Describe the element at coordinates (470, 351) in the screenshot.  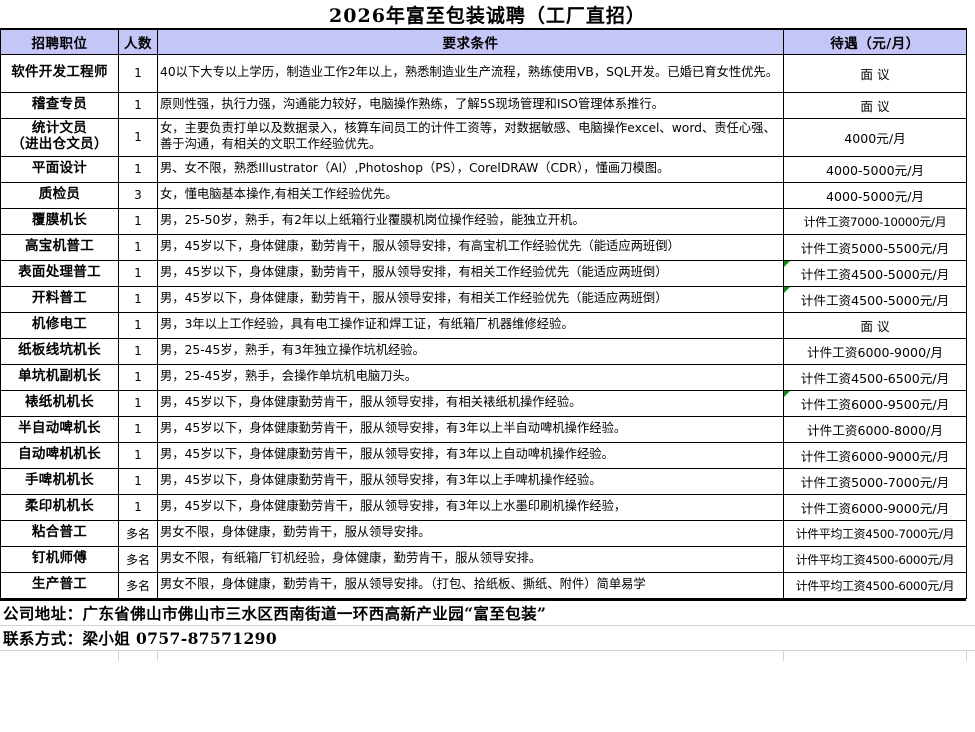
I see `cell-requirement: 男，25-45岁，熟手，有3年独立操作坑机经验。` at that location.